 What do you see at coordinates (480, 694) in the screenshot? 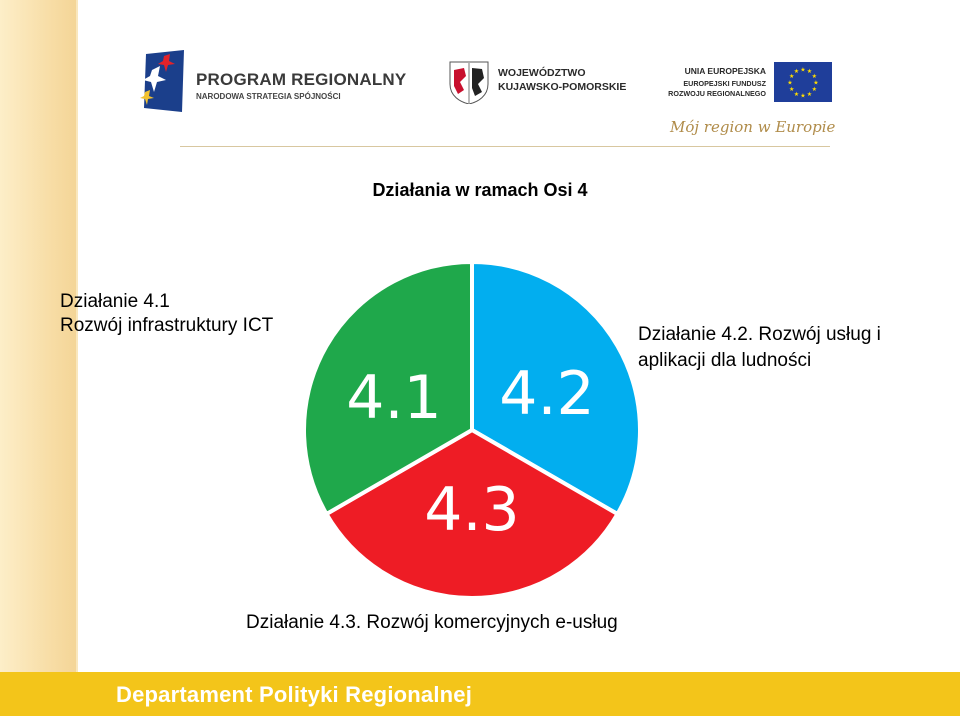
I see `footer-bar: Departament Polityki Regionalnej` at bounding box center [480, 694].